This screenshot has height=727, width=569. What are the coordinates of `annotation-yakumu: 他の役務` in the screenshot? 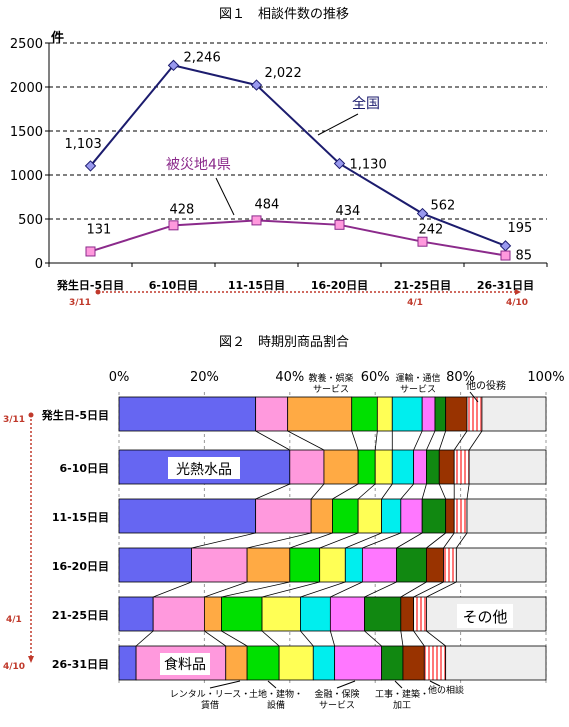 It's located at (486, 385).